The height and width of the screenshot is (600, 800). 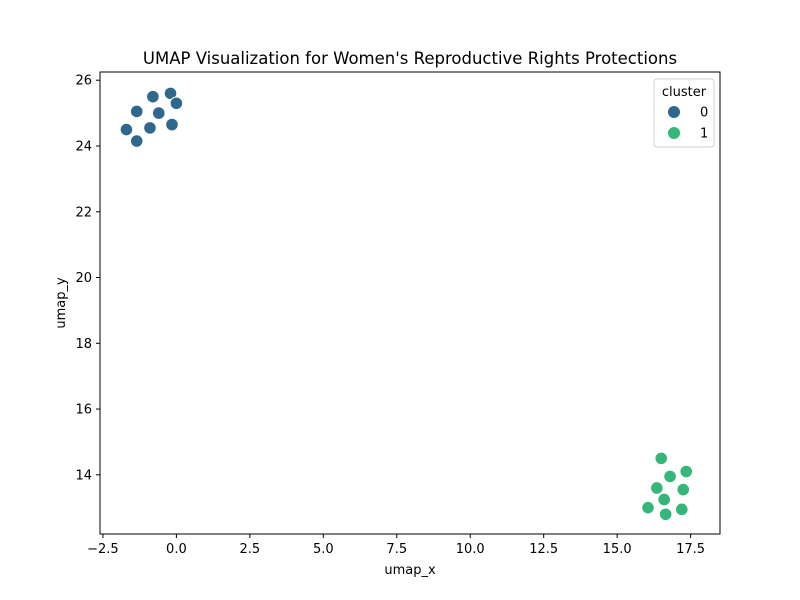 I want to click on x-tick-label: 15.0, so click(x=617, y=549).